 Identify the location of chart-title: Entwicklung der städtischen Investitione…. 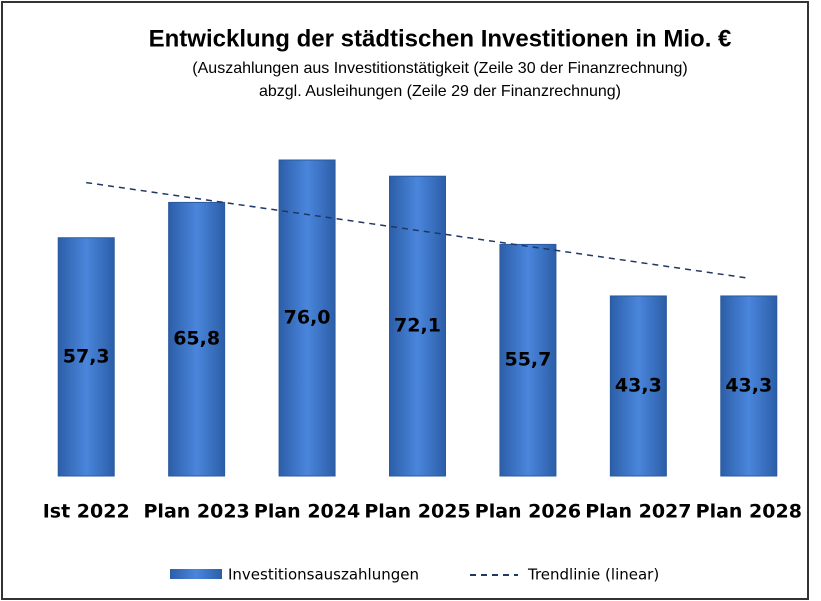
(440, 38).